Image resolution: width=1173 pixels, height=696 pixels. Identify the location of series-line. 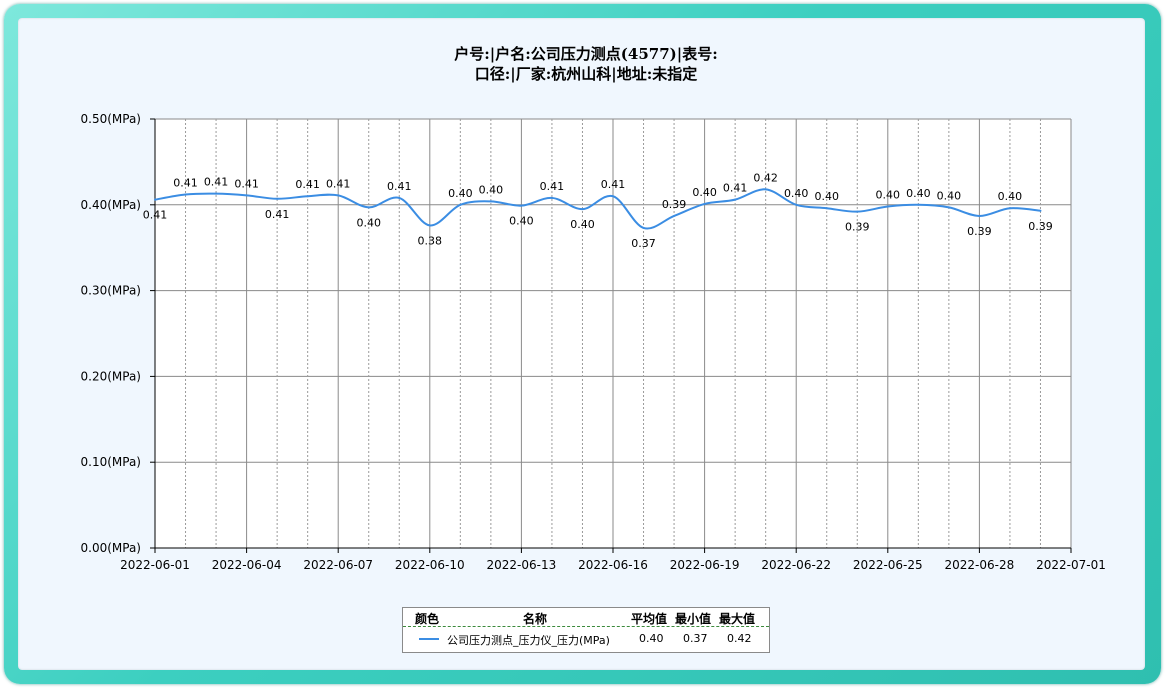
(597, 209).